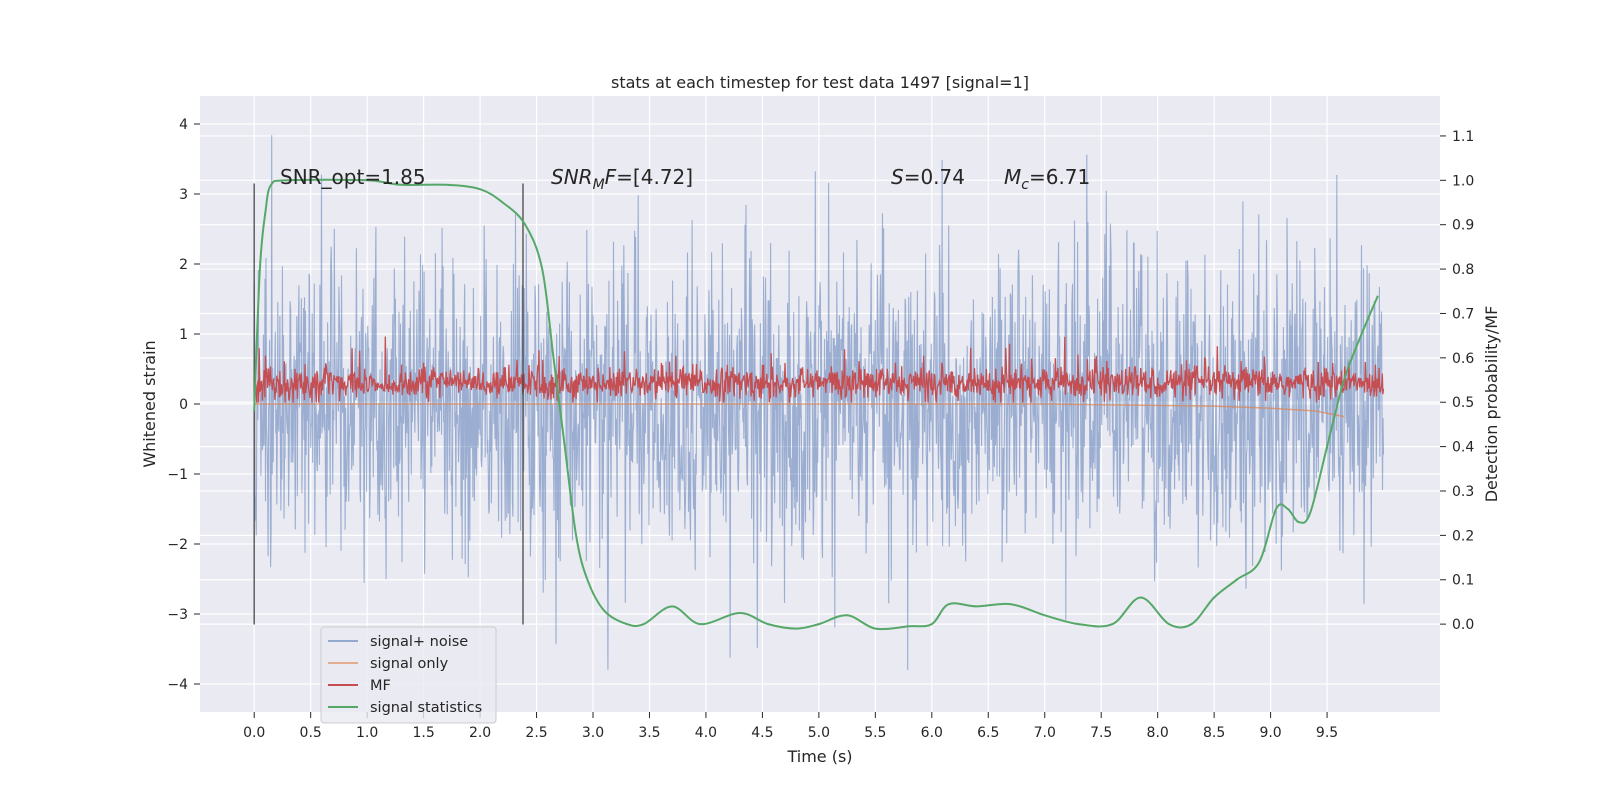 This screenshot has width=1600, height=800. Describe the element at coordinates (875, 733) in the screenshot. I see `x-tick-label: 5.5` at that location.